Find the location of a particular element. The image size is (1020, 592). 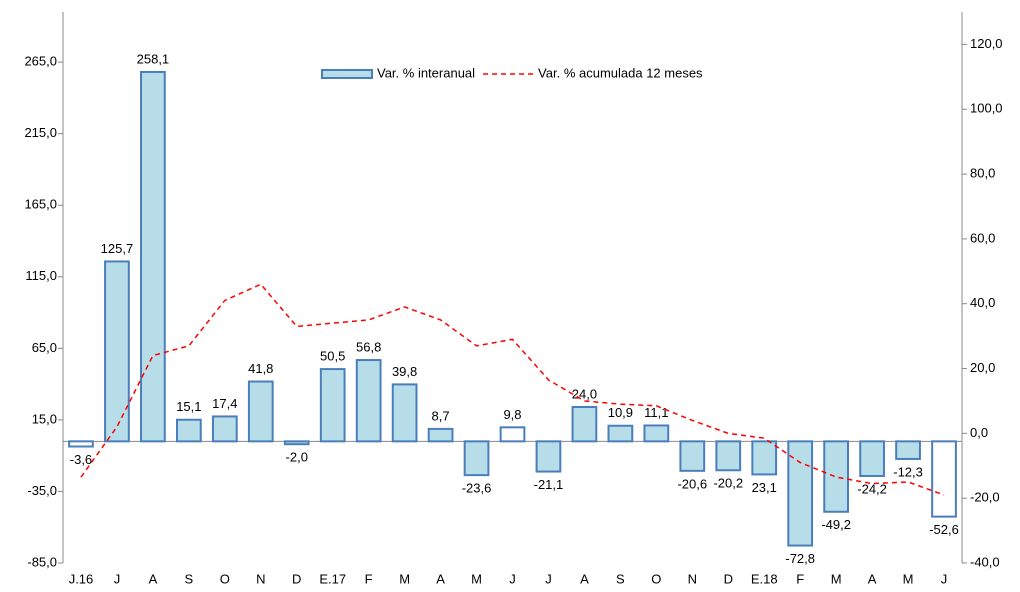

x-tick-label: E.18 is located at coordinates (764, 578).